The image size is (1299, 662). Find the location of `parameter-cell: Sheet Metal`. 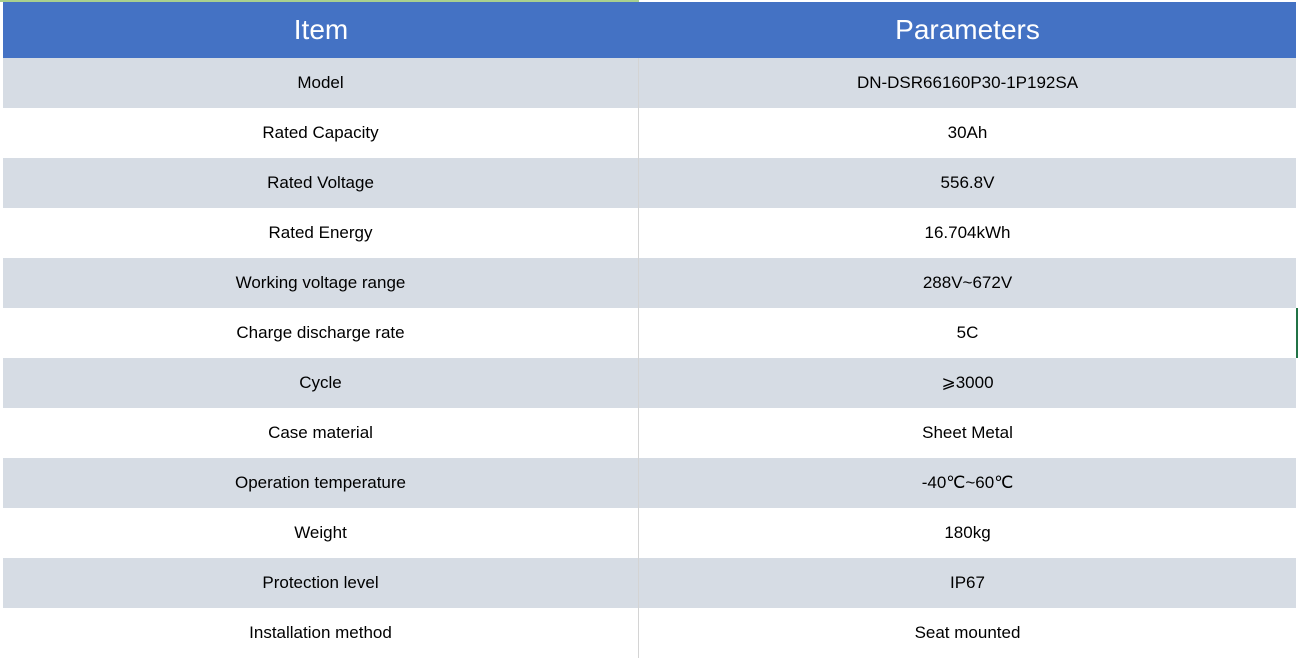

parameter-cell: Sheet Metal is located at coordinates (967, 432).